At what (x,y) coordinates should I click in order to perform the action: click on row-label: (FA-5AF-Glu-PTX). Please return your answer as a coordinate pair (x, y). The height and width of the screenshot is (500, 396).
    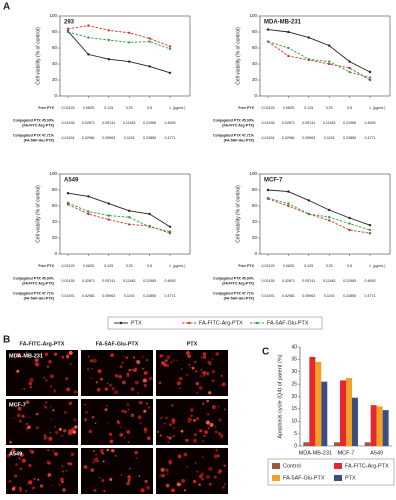
    Looking at the image, I should click on (239, 140).